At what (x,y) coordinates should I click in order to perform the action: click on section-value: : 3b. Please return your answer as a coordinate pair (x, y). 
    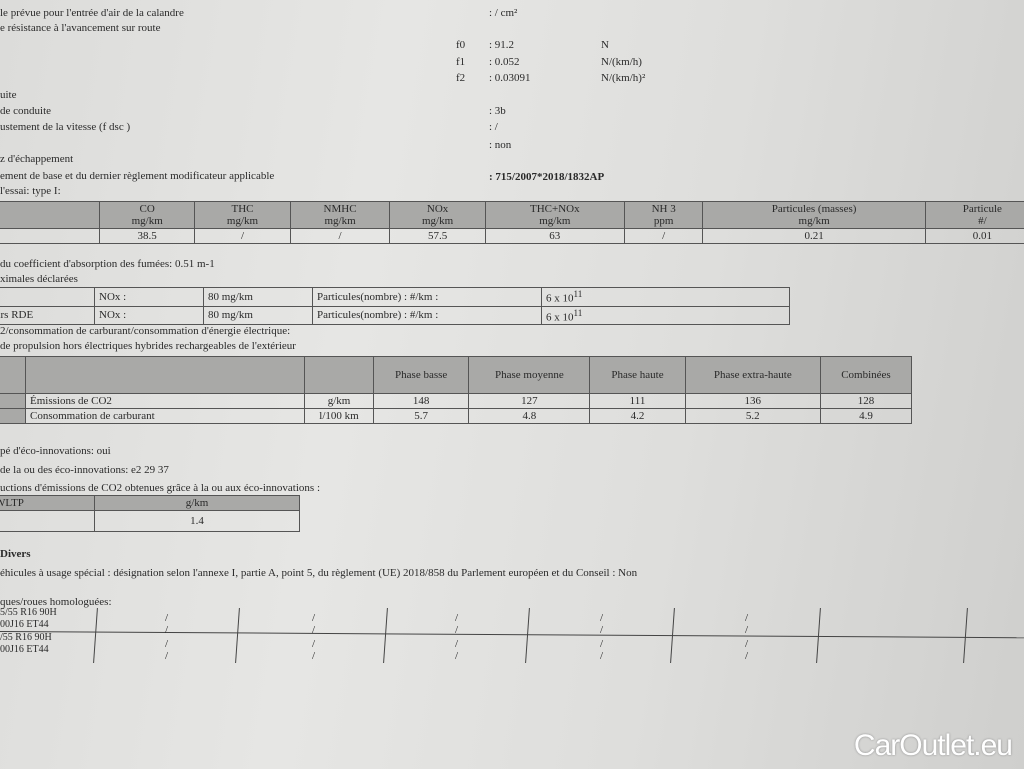
    Looking at the image, I should click on (497, 111).